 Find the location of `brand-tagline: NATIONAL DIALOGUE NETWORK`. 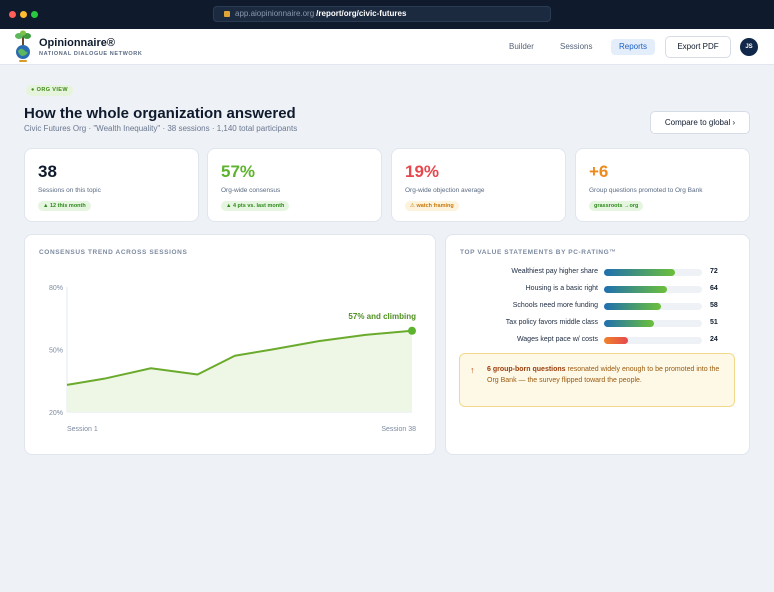

brand-tagline: NATIONAL DIALOGUE NETWORK is located at coordinates (91, 54).